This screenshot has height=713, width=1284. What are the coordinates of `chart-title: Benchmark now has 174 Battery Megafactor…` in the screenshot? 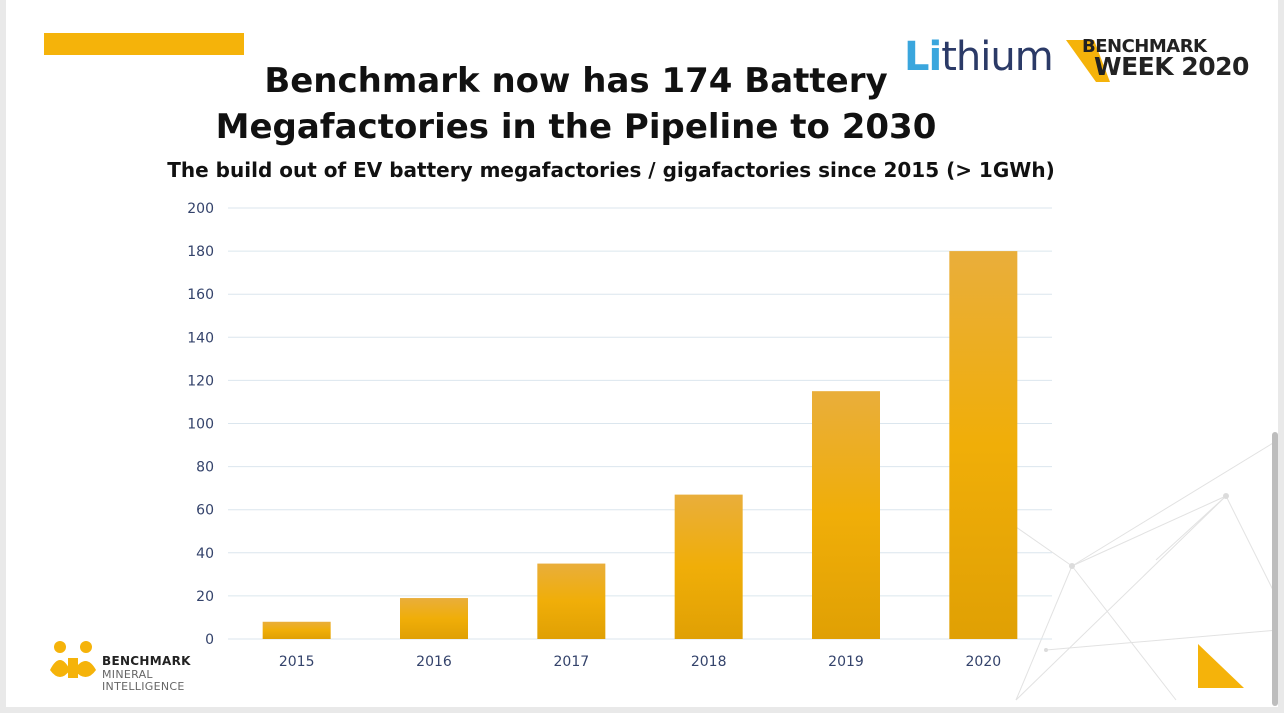 It's located at (576, 104).